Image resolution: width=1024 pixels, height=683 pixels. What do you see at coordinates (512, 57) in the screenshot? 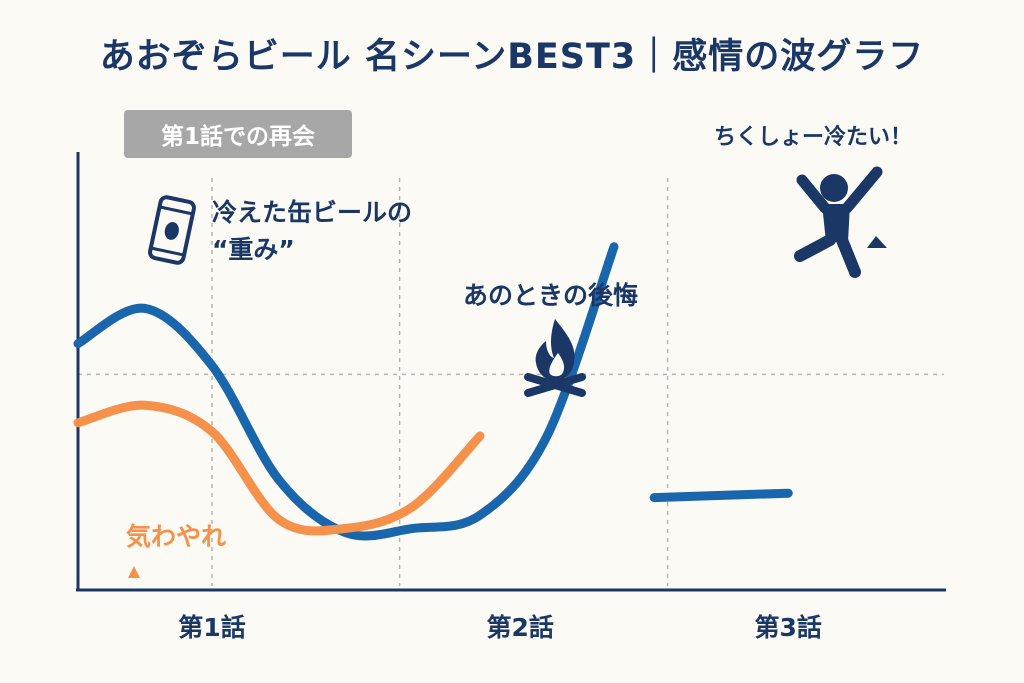
I see `page-title: あおぞらビール 名シーンBEST3｜感情の波グラフ` at bounding box center [512, 57].